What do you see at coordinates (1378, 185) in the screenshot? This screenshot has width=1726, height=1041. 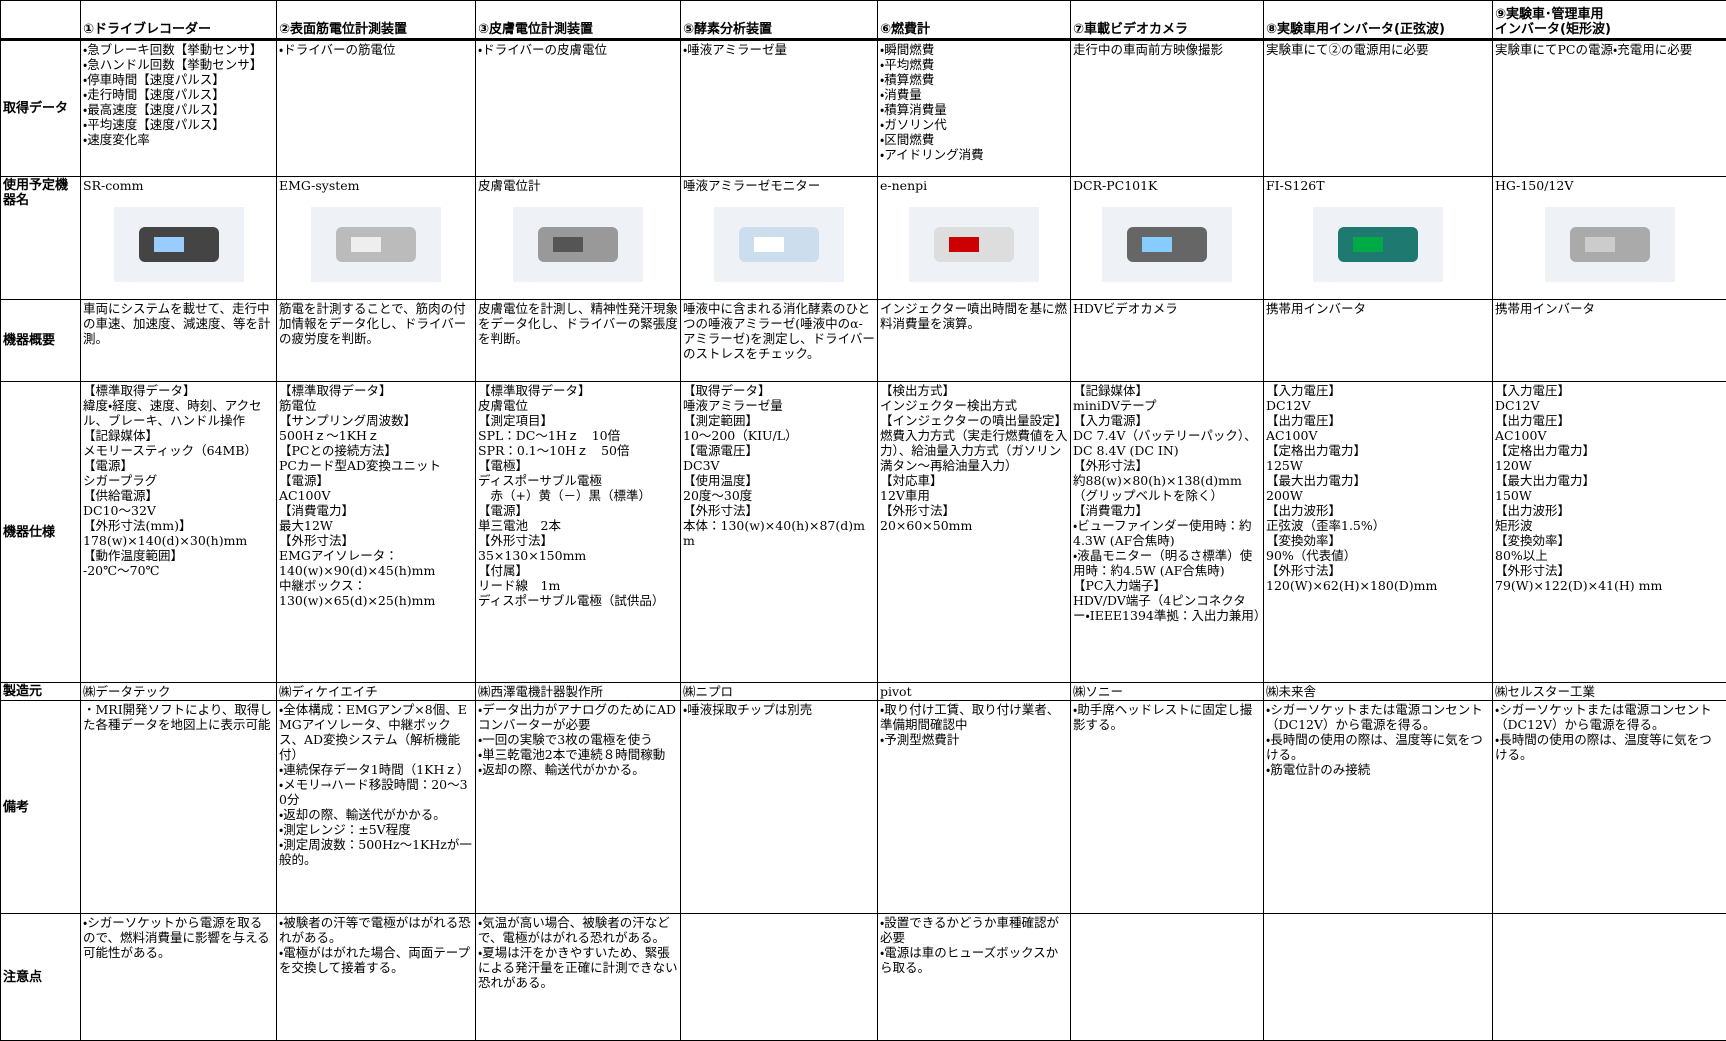 I see `device-name: FI-S126T` at bounding box center [1378, 185].